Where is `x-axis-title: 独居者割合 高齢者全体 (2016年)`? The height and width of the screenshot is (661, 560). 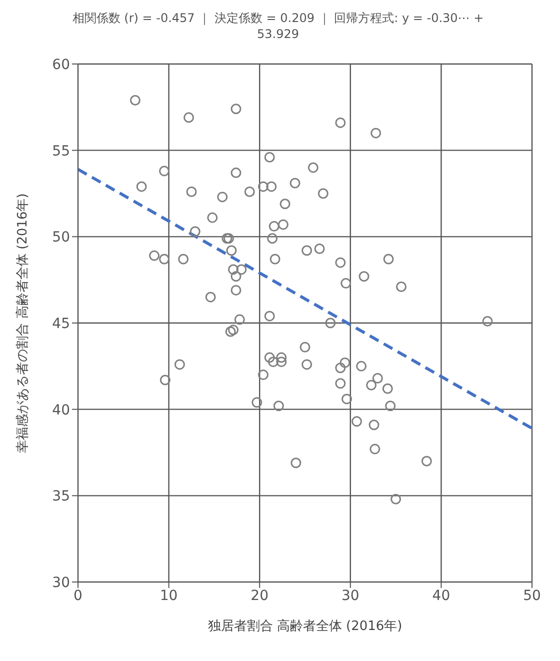
x-axis-title: 独居者割合 高齢者全体 (2016年) is located at coordinates (305, 626).